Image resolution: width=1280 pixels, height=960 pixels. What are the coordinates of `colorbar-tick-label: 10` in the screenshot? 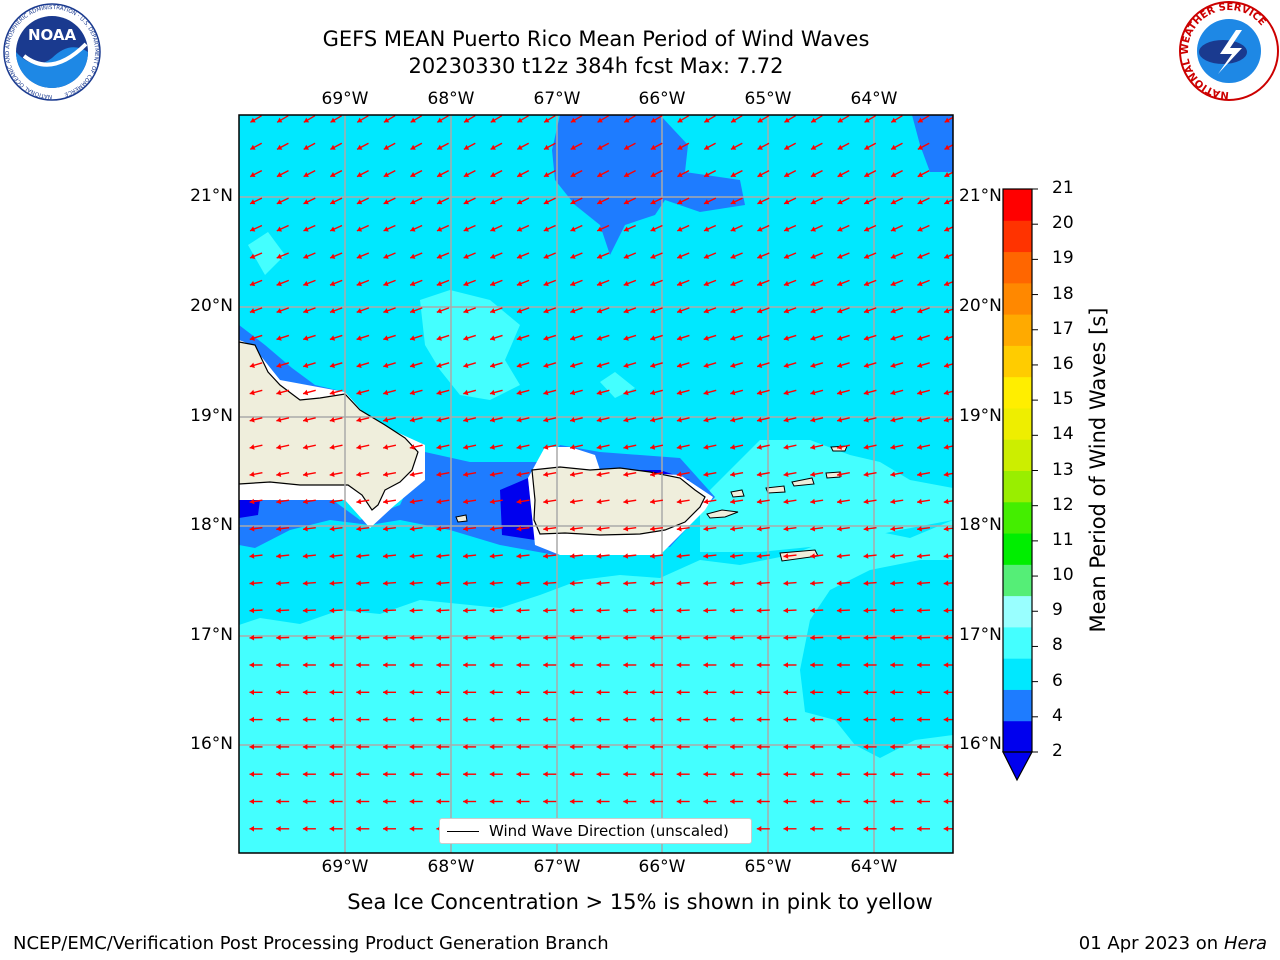 It's located at (1063, 575).